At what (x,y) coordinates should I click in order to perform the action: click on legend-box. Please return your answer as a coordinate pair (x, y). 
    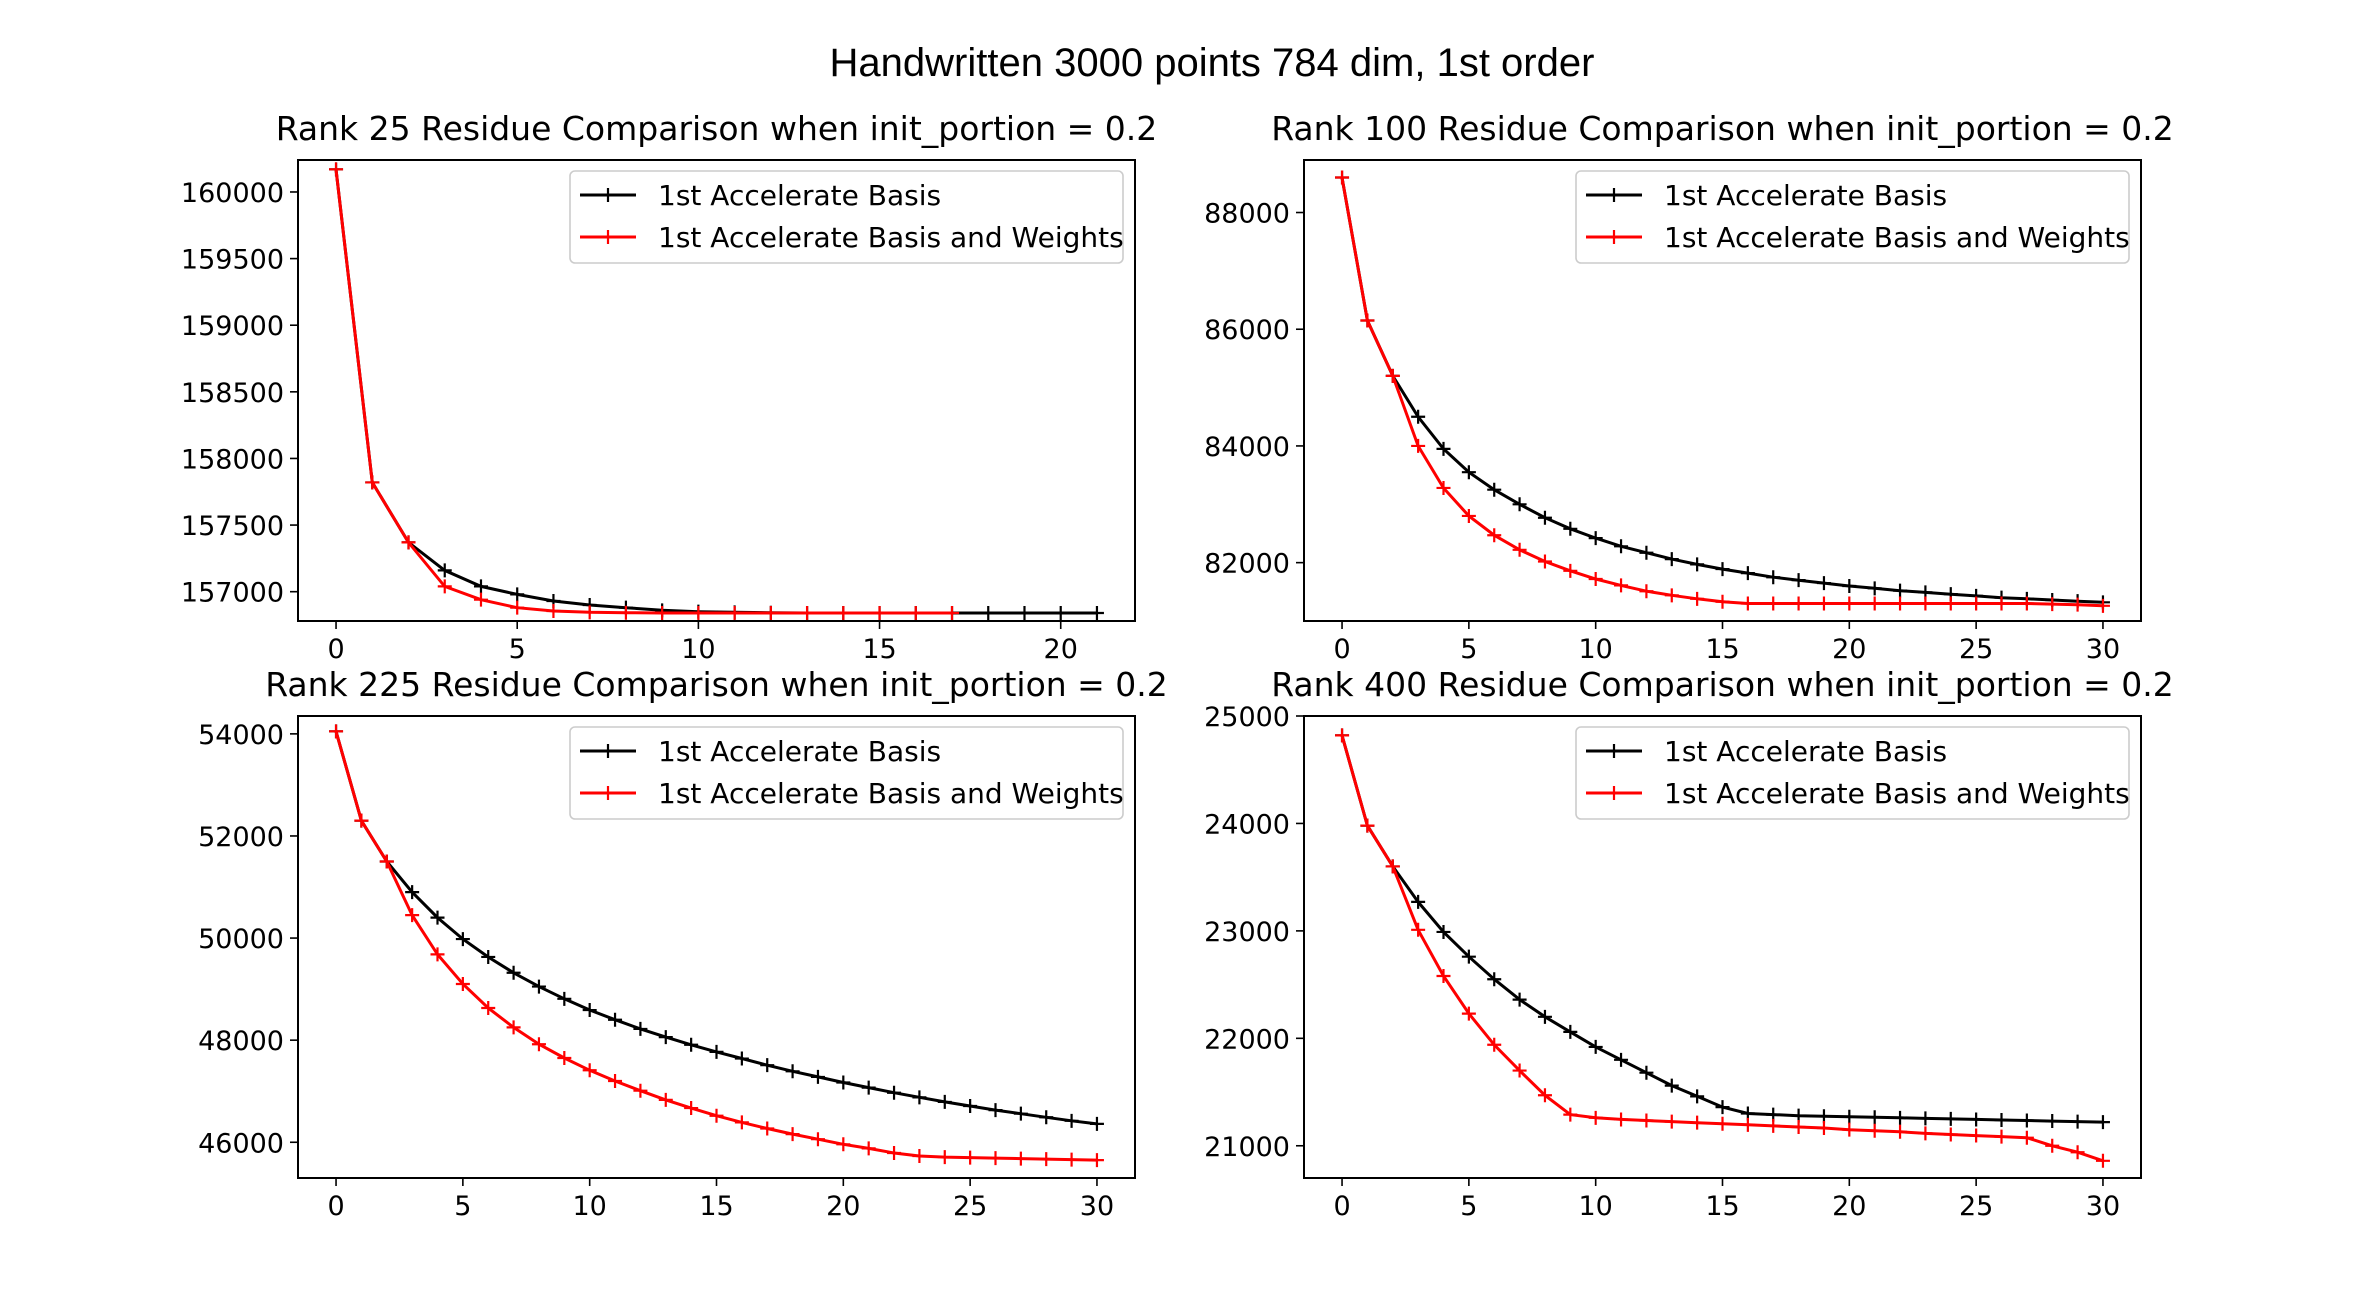
    Looking at the image, I should click on (846, 773).